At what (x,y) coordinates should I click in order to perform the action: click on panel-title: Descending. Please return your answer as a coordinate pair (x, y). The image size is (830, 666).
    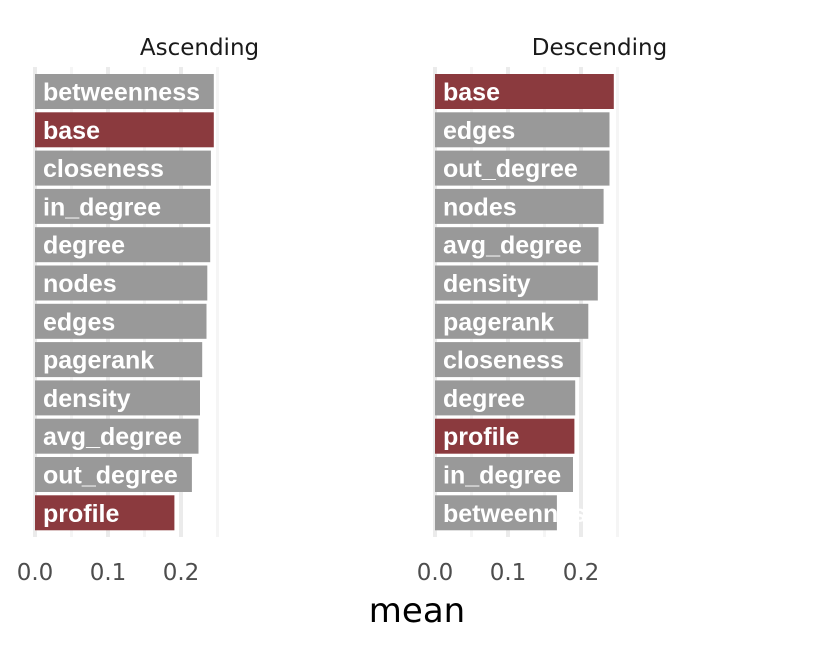
    Looking at the image, I should click on (599, 48).